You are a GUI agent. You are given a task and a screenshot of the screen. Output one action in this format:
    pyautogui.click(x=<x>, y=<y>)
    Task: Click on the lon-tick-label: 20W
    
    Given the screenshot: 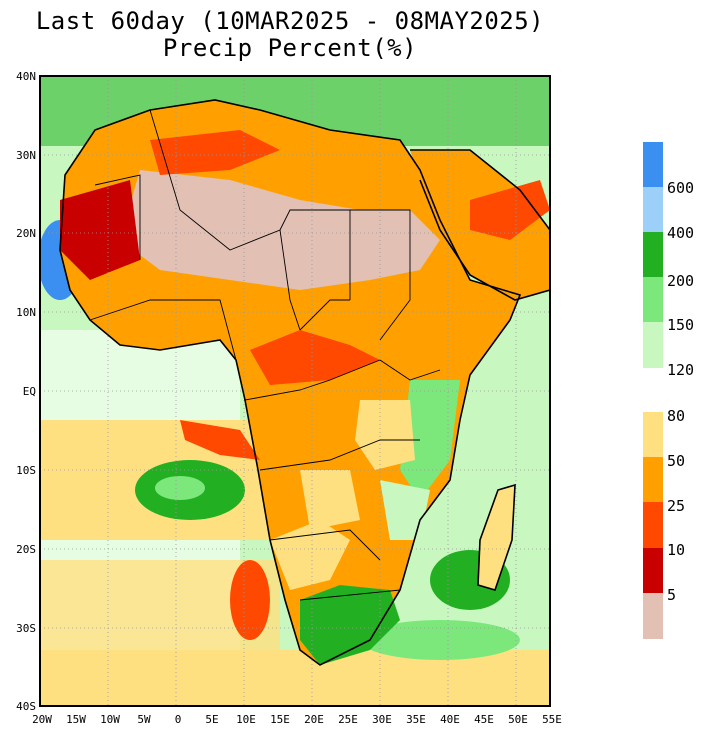 What is the action you would take?
    pyautogui.click(x=42, y=719)
    